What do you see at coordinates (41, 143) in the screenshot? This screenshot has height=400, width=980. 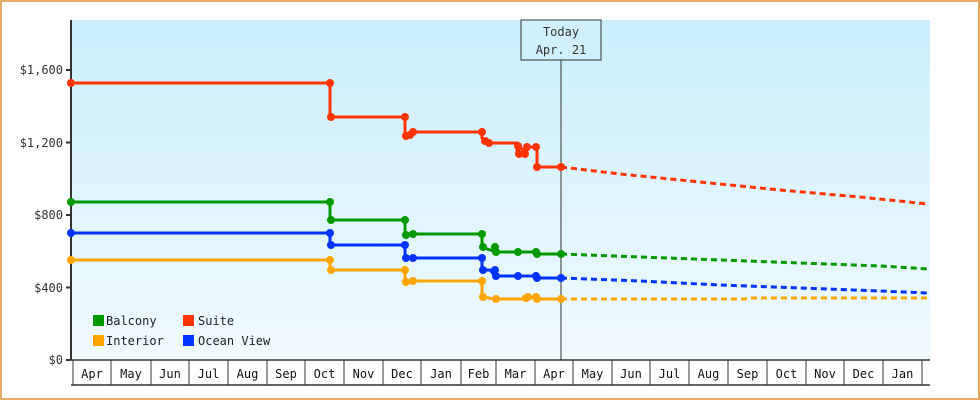 I see `y-tick-label: $1,200` at bounding box center [41, 143].